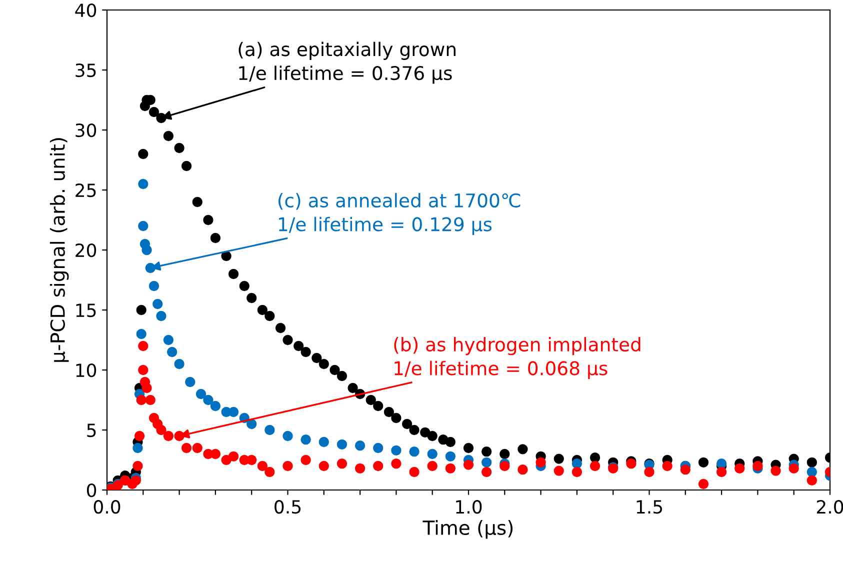 This screenshot has width=843, height=561. I want to click on x-tick-label: 2.0, so click(829, 507).